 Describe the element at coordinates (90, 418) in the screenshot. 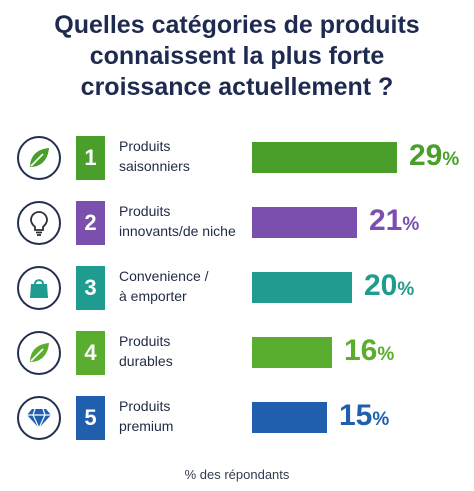

I see `rank-badge: 5` at that location.